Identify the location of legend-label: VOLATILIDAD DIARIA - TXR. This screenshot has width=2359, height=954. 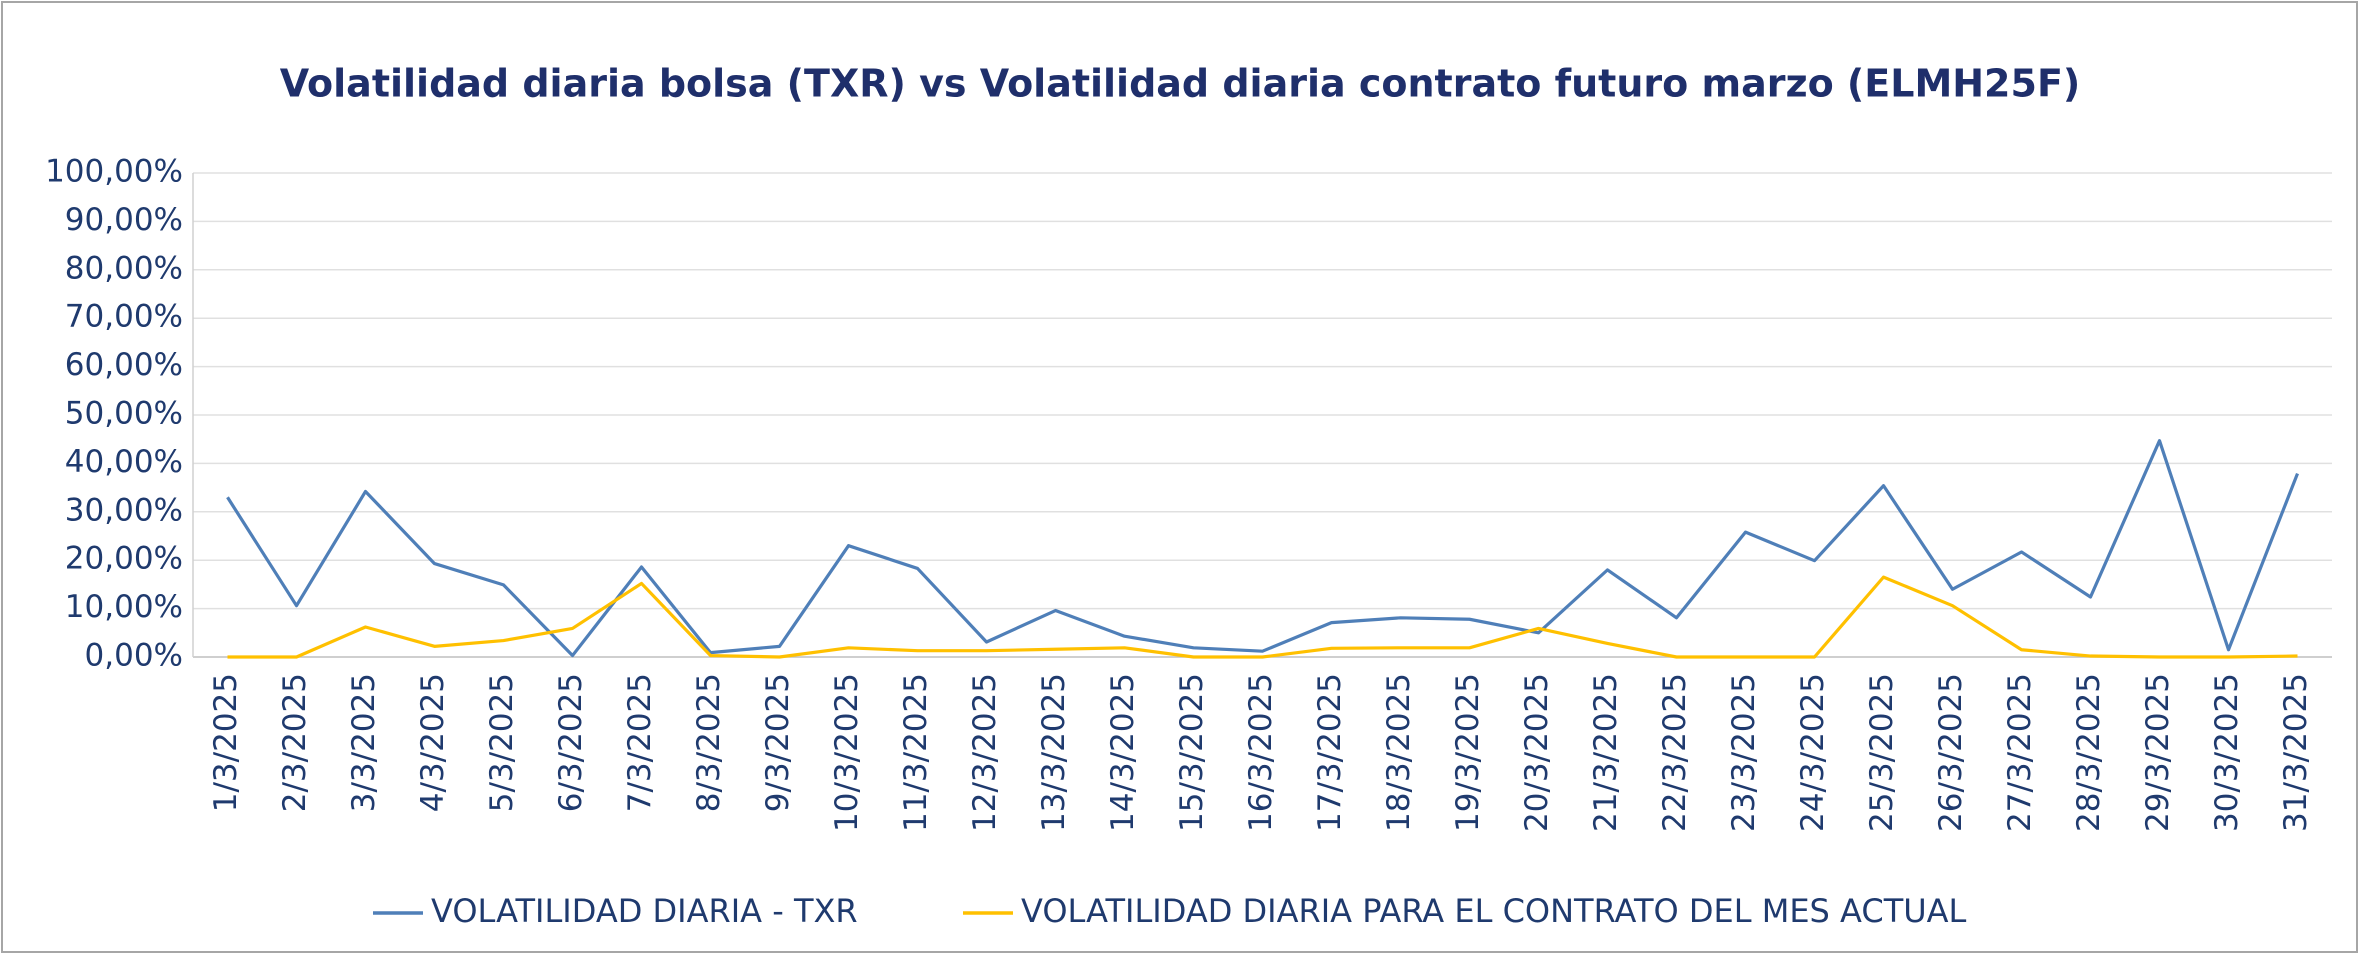
(644, 911).